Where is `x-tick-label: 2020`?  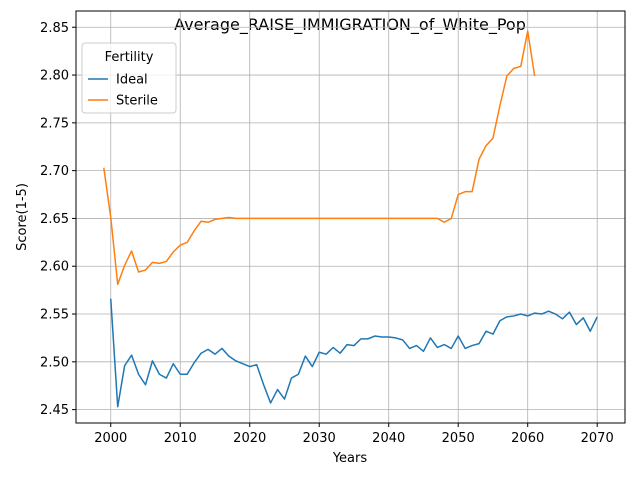
x-tick-label: 2020 is located at coordinates (249, 438).